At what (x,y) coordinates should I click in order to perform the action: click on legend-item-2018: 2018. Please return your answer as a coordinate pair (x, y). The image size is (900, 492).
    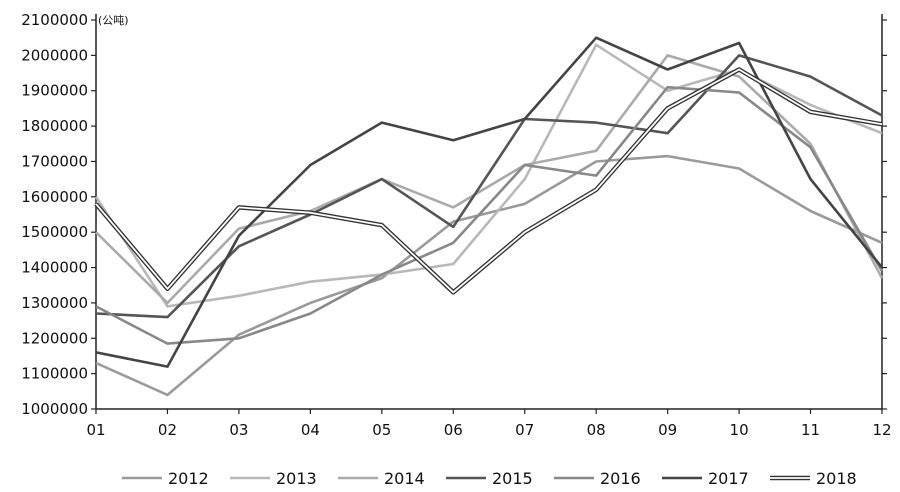
    Looking at the image, I should click on (813, 478).